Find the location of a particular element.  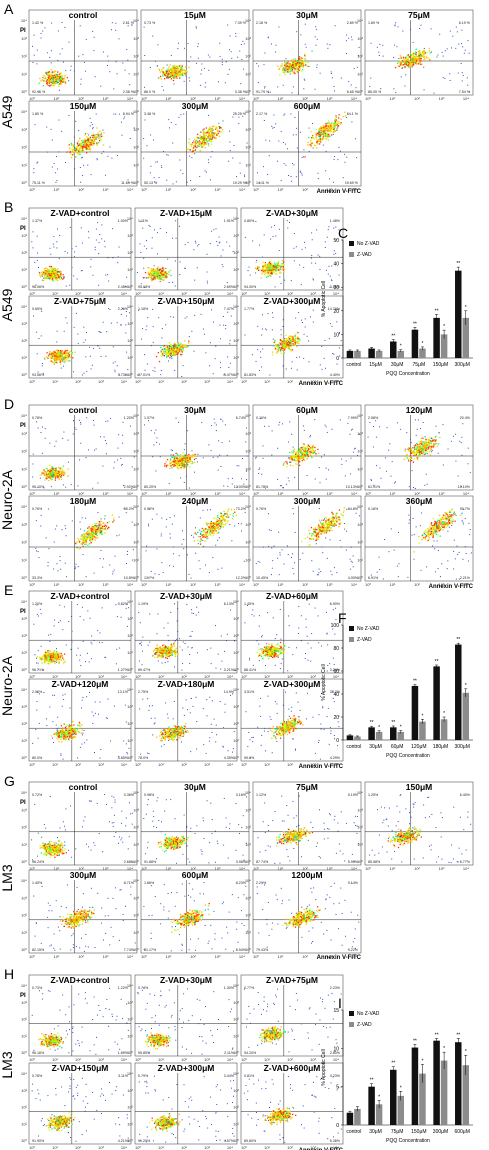

y-tick-label: 10⁴ is located at coordinates (136, 415).